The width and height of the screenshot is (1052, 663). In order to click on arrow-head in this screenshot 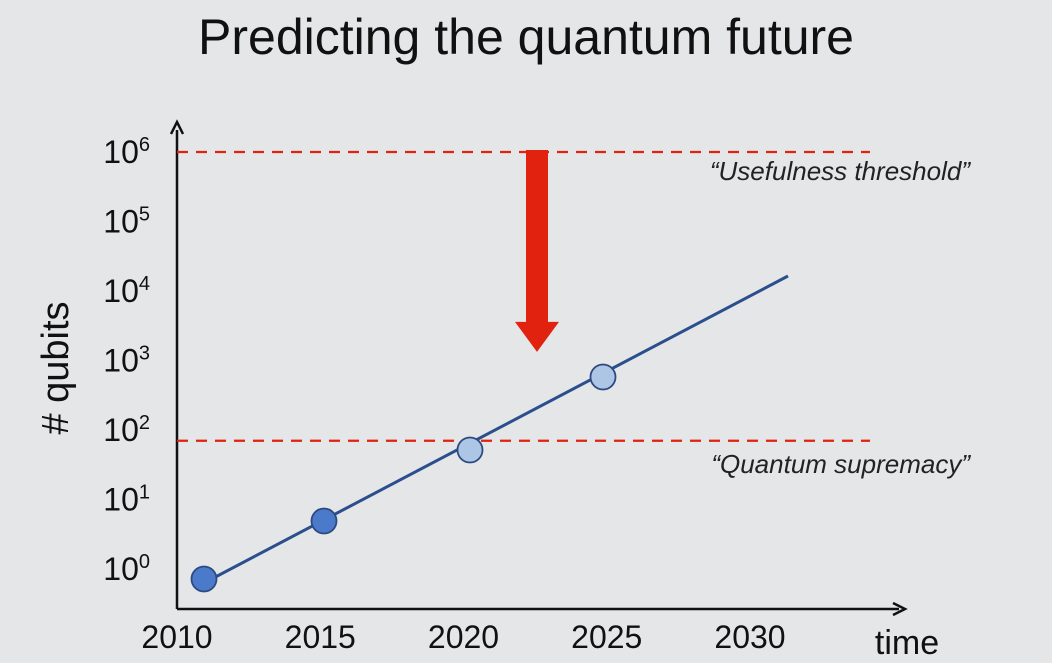, I will do `click(537, 336)`.